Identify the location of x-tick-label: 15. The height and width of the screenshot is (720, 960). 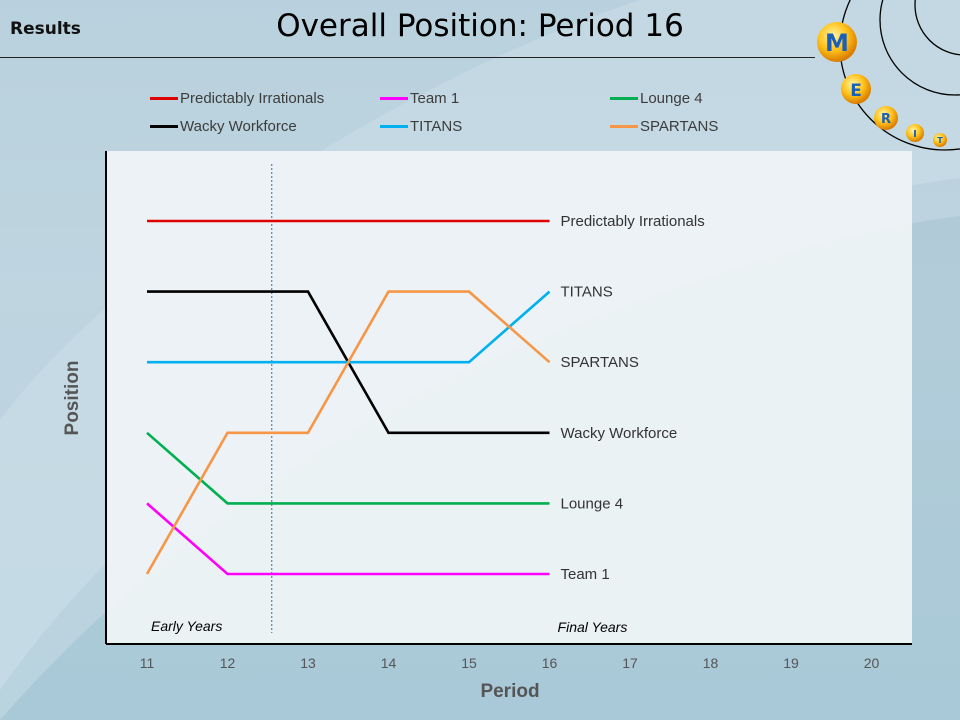
(469, 663).